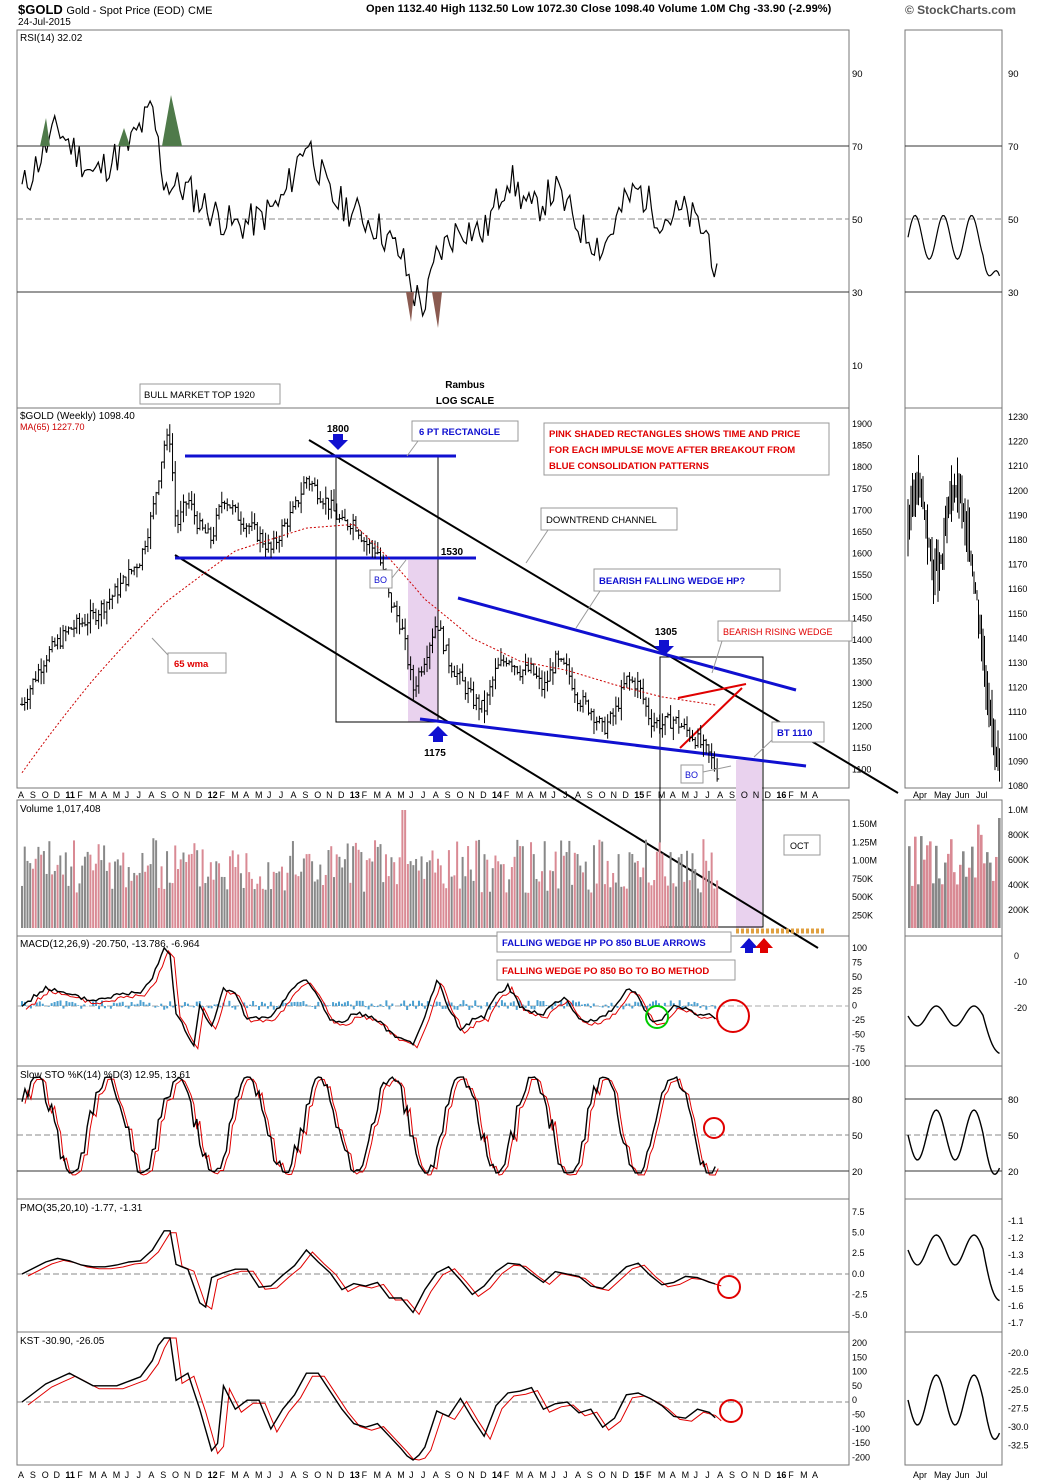 Image resolution: width=1050 pixels, height=1484 pixels. Describe the element at coordinates (52, 427) in the screenshot. I see `ma-title: MA(65) 1227.70` at that location.